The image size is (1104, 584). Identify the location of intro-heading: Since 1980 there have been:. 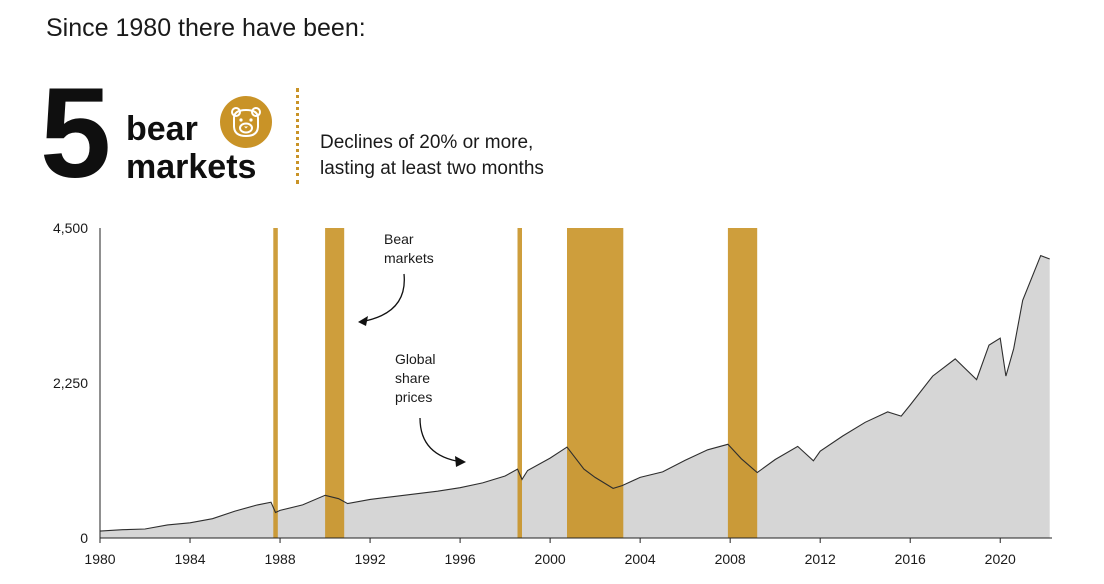
(206, 28).